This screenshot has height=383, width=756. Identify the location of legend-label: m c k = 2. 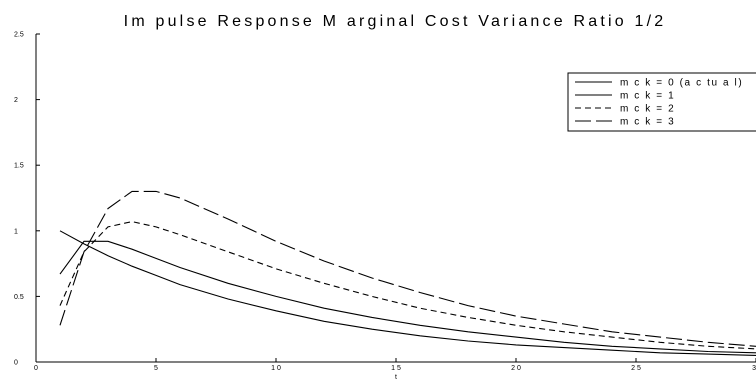
(647, 109).